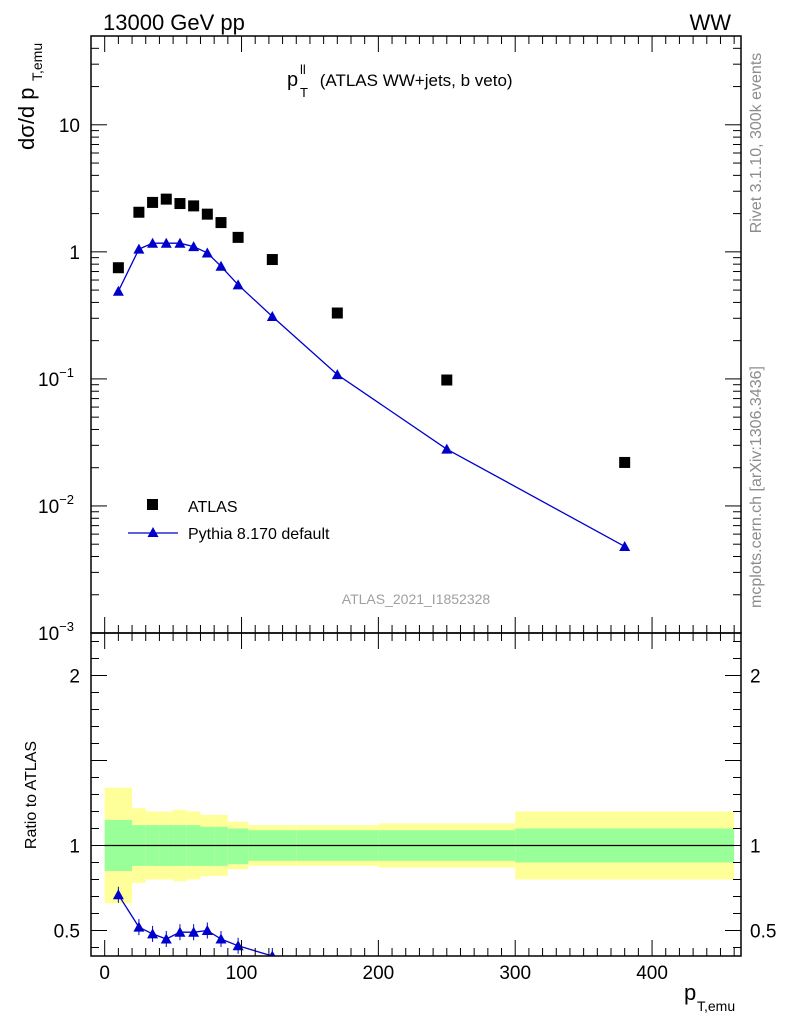 The height and width of the screenshot is (1024, 786). What do you see at coordinates (229, 521) in the screenshot?
I see `legend: ATLAS Pythia 8.170 default` at bounding box center [229, 521].